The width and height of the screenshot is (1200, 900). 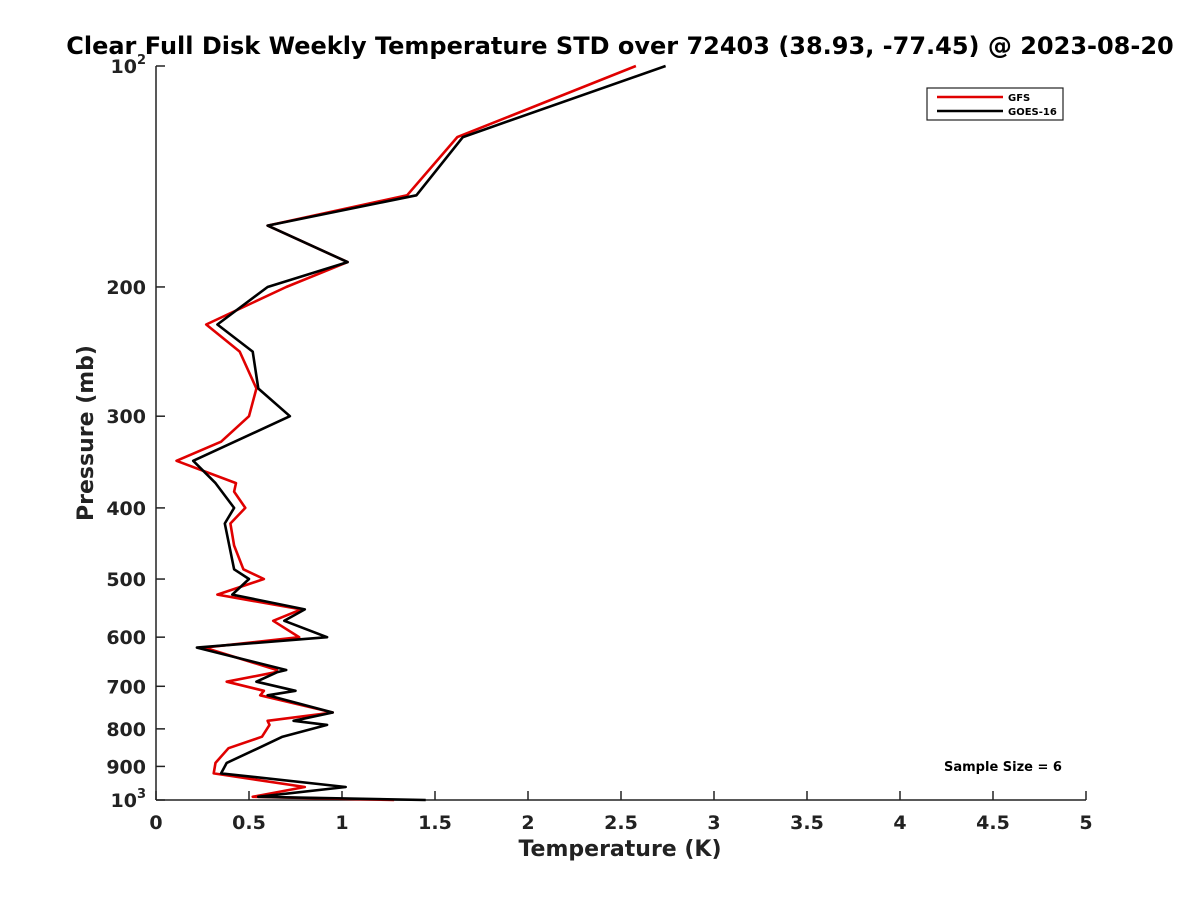 I want to click on x-tick-label: 4.5, so click(x=993, y=823).